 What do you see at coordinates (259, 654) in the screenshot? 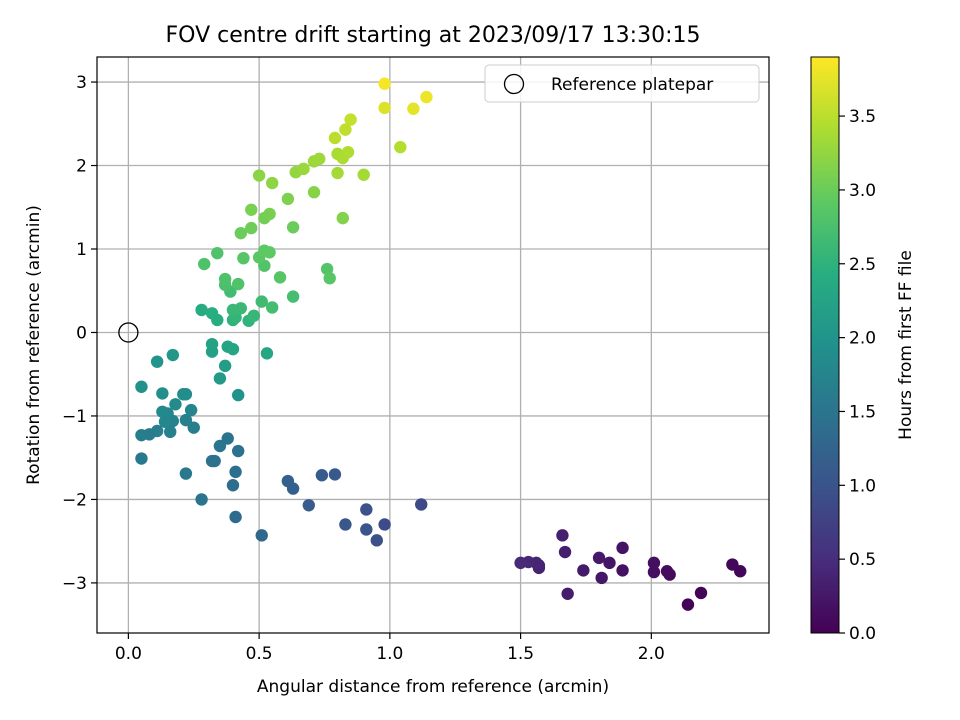
I see `x-tick-label: 0.5` at bounding box center [259, 654].